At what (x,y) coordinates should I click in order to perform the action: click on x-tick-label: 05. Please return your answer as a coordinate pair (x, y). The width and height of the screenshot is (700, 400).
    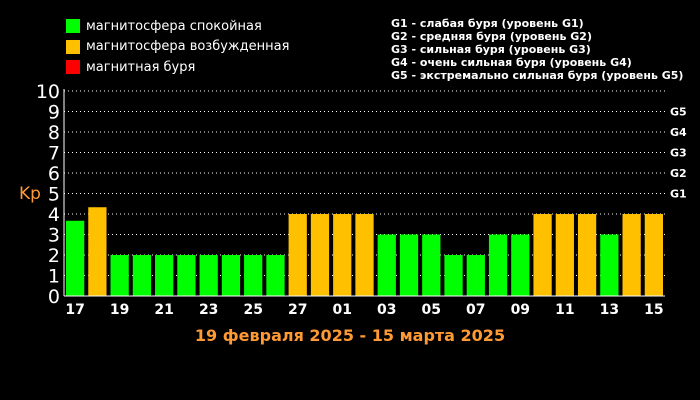
    Looking at the image, I should click on (431, 310).